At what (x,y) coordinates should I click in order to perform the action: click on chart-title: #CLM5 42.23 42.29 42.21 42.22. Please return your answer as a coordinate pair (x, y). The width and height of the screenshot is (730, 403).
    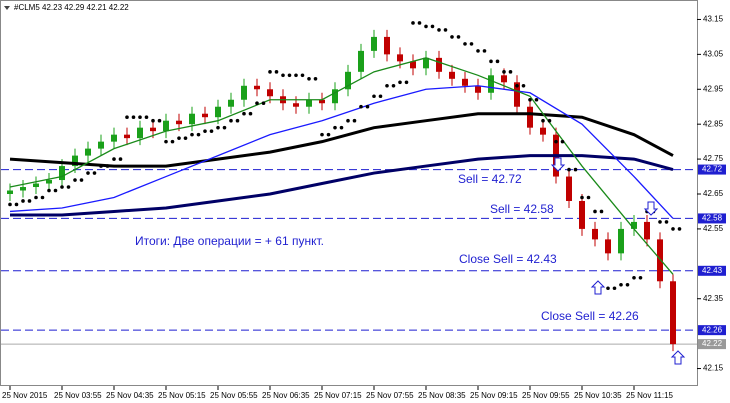
    Looking at the image, I should click on (71, 7).